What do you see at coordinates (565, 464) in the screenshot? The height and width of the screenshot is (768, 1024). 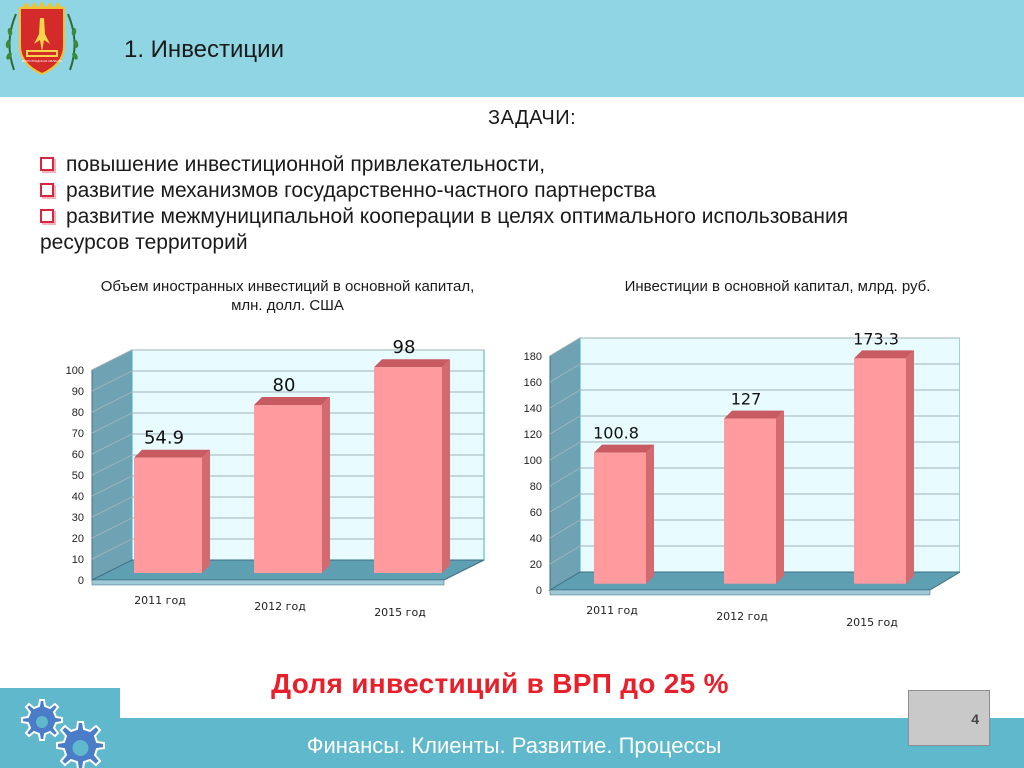 I see `chart-side-wall` at bounding box center [565, 464].